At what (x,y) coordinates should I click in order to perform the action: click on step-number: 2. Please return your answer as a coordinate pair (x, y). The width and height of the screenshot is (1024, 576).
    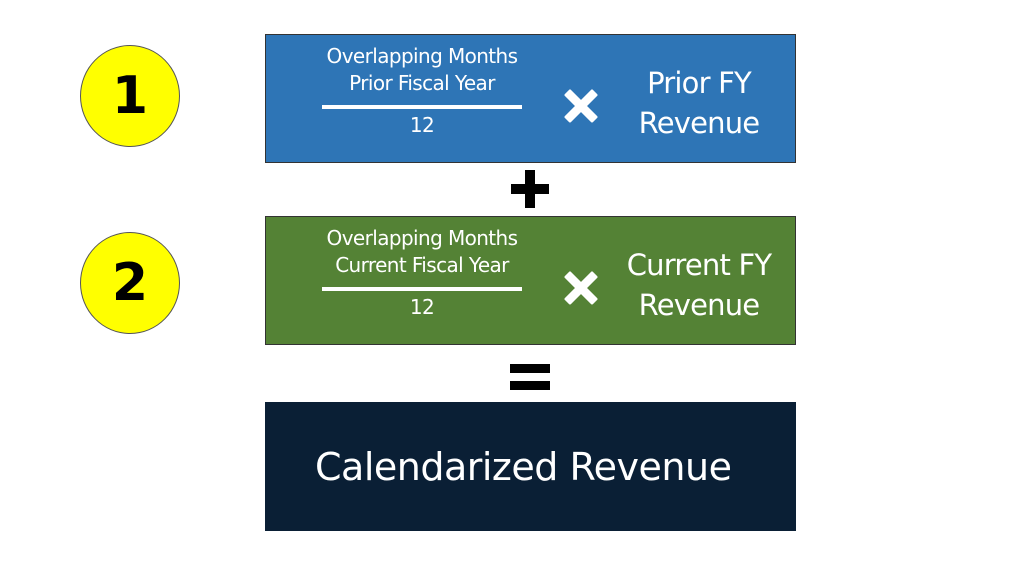
    Looking at the image, I should click on (130, 283).